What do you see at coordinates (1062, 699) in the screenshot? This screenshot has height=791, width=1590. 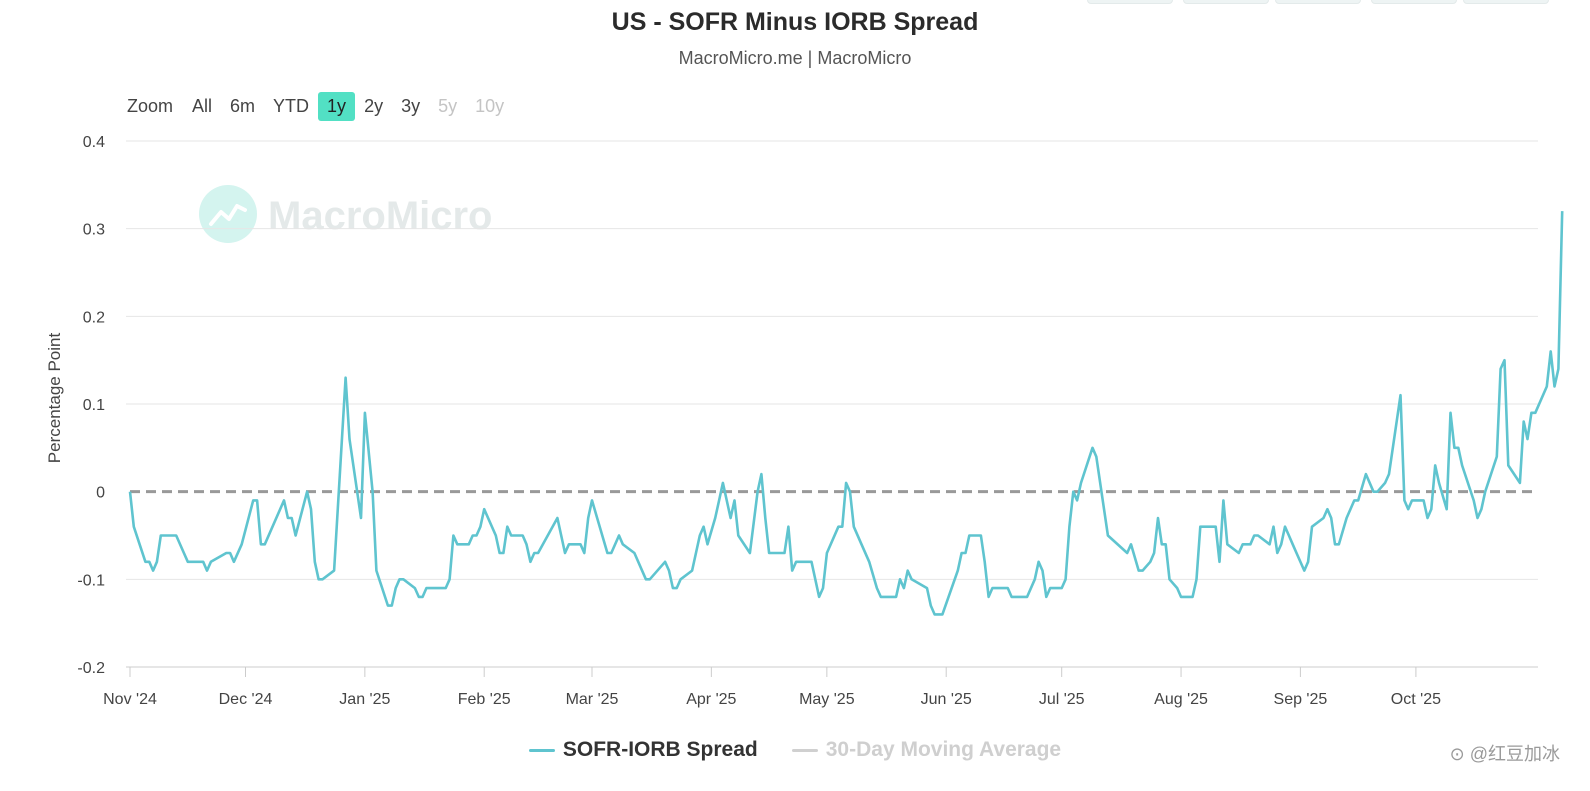 I see `x-tick-label: Jul '25` at bounding box center [1062, 699].